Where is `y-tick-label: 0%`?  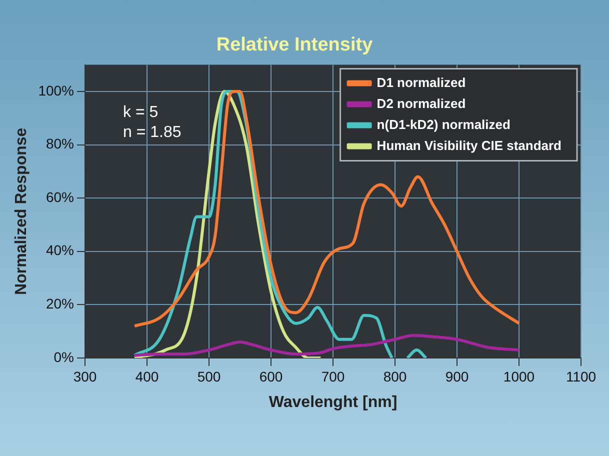 y-tick-label: 0% is located at coordinates (64, 356).